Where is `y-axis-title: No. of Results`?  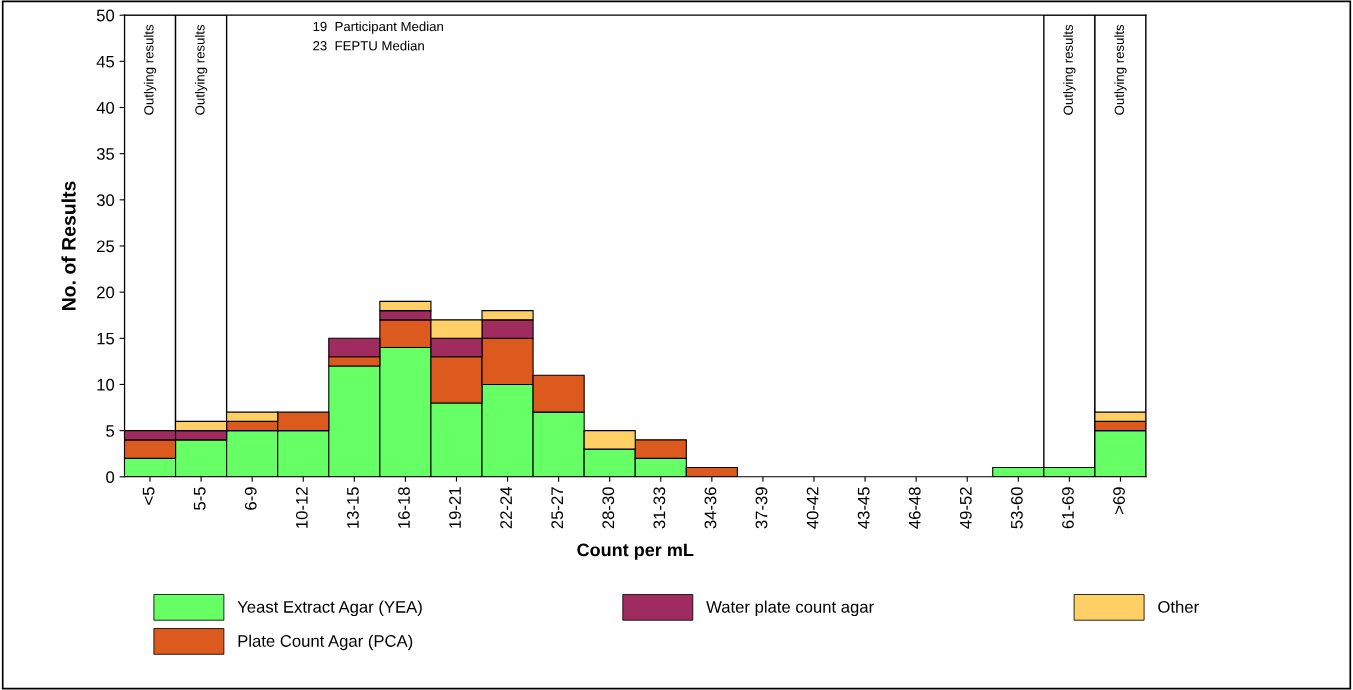
y-axis-title: No. of Results is located at coordinates (68, 246).